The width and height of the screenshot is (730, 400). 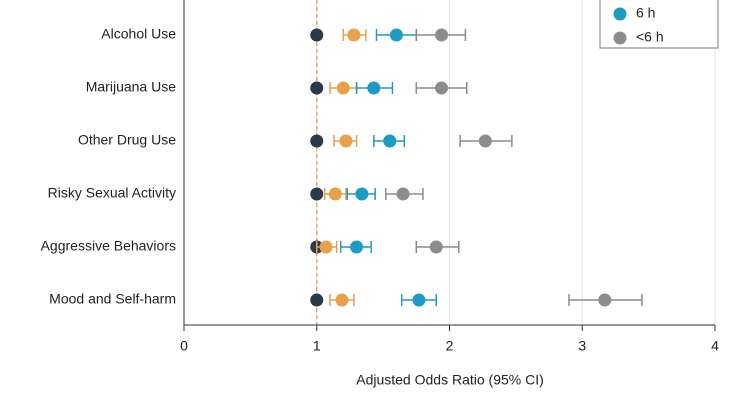 I want to click on y-tick-label: Mood and Self-harm, so click(x=112, y=299).